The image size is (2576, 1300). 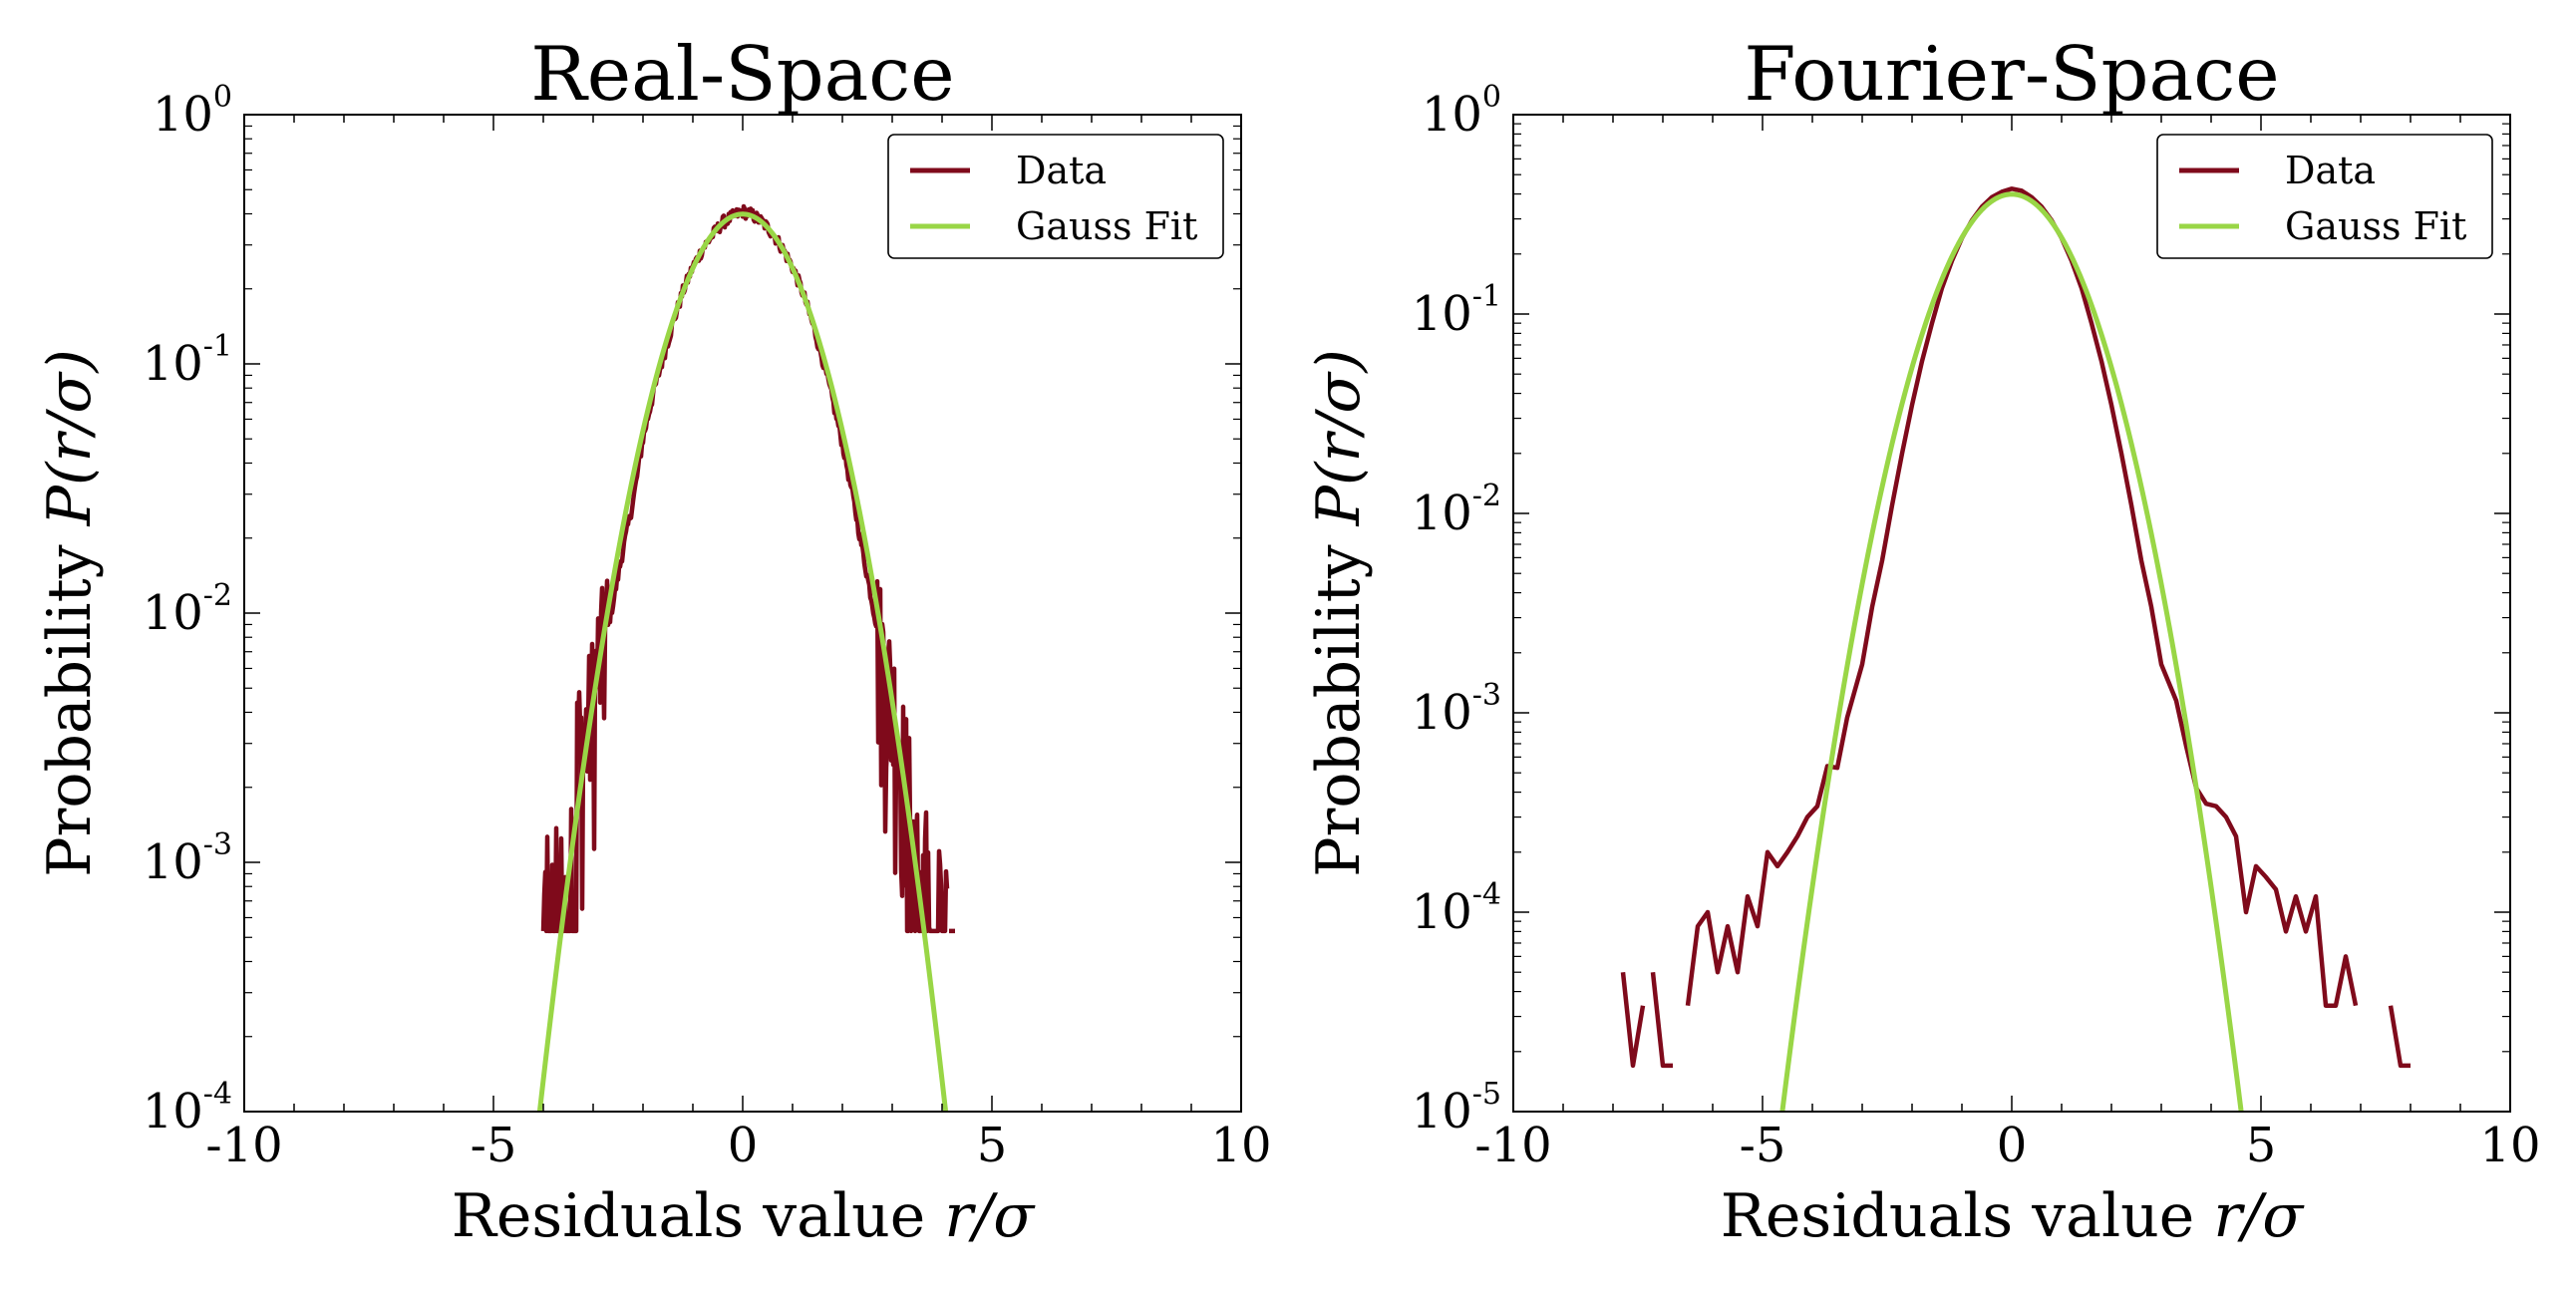 I want to click on series-layer, so click(x=745, y=657).